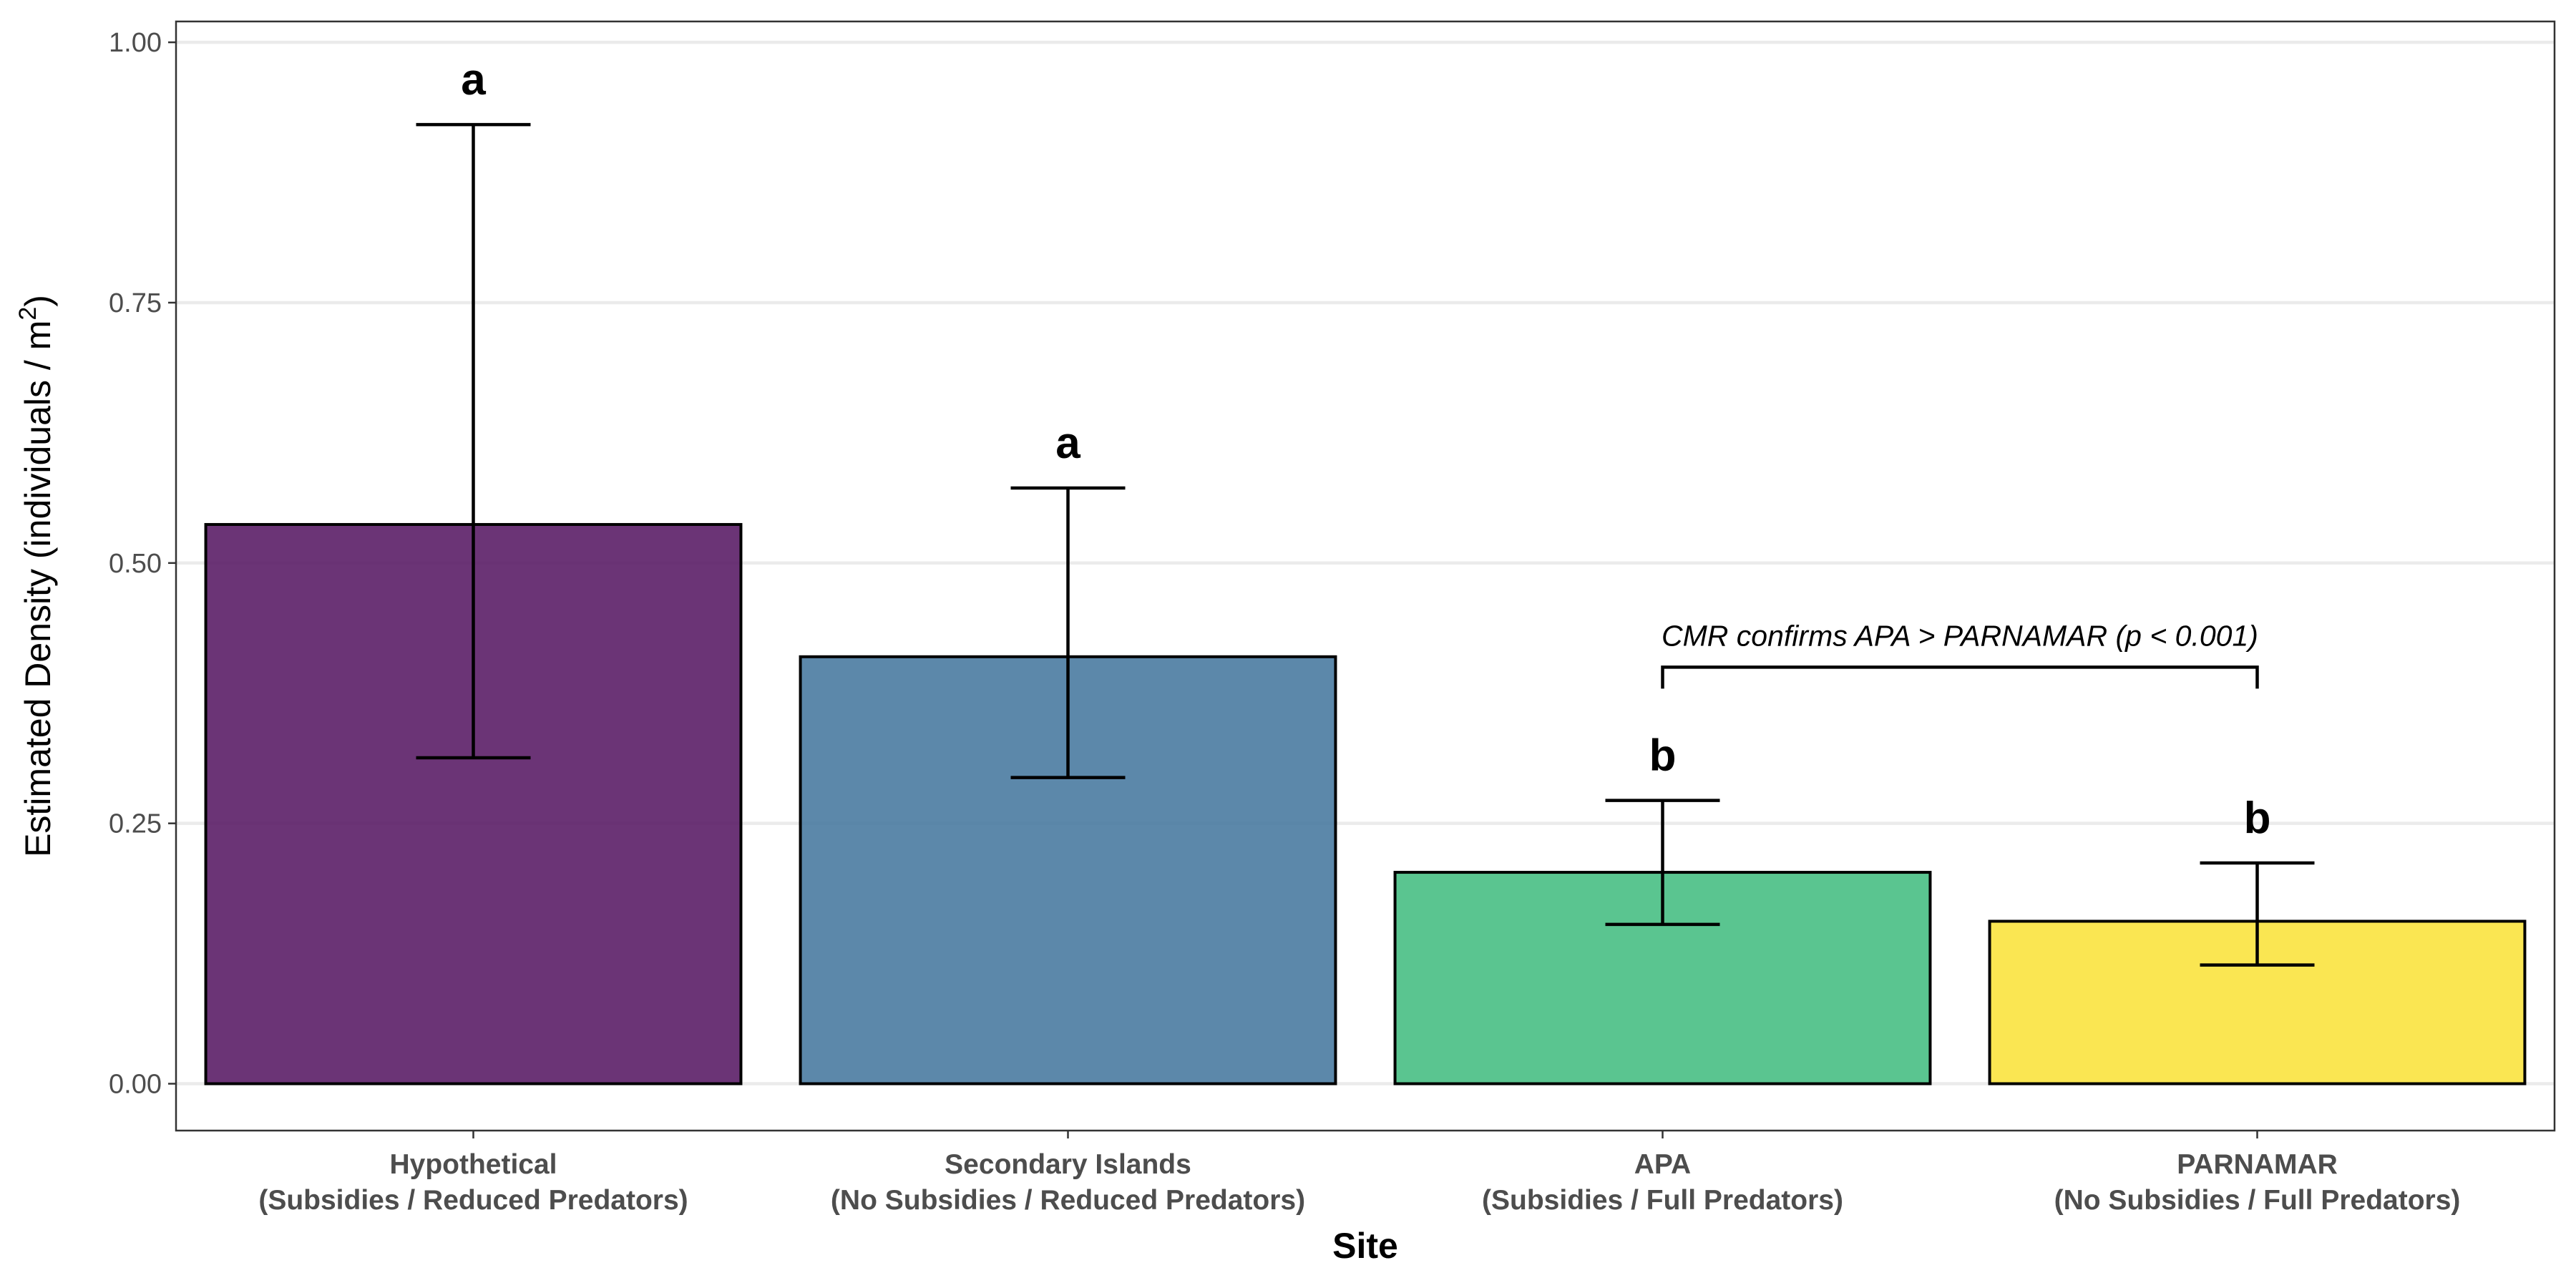 Image resolution: width=2576 pixels, height=1288 pixels. What do you see at coordinates (473, 1200) in the screenshot?
I see `x-tick-label-line2: (Subsidies / Reduced Predators)` at bounding box center [473, 1200].